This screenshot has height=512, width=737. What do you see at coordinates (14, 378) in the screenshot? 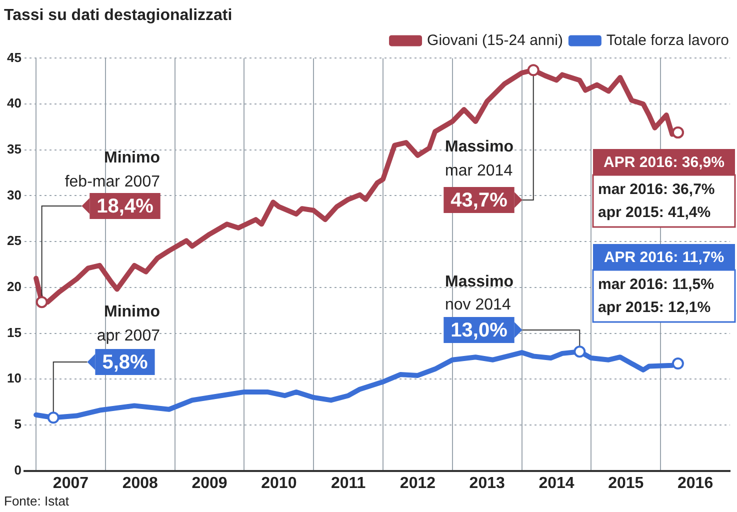
I see `y-tick-label: 10` at bounding box center [14, 378].